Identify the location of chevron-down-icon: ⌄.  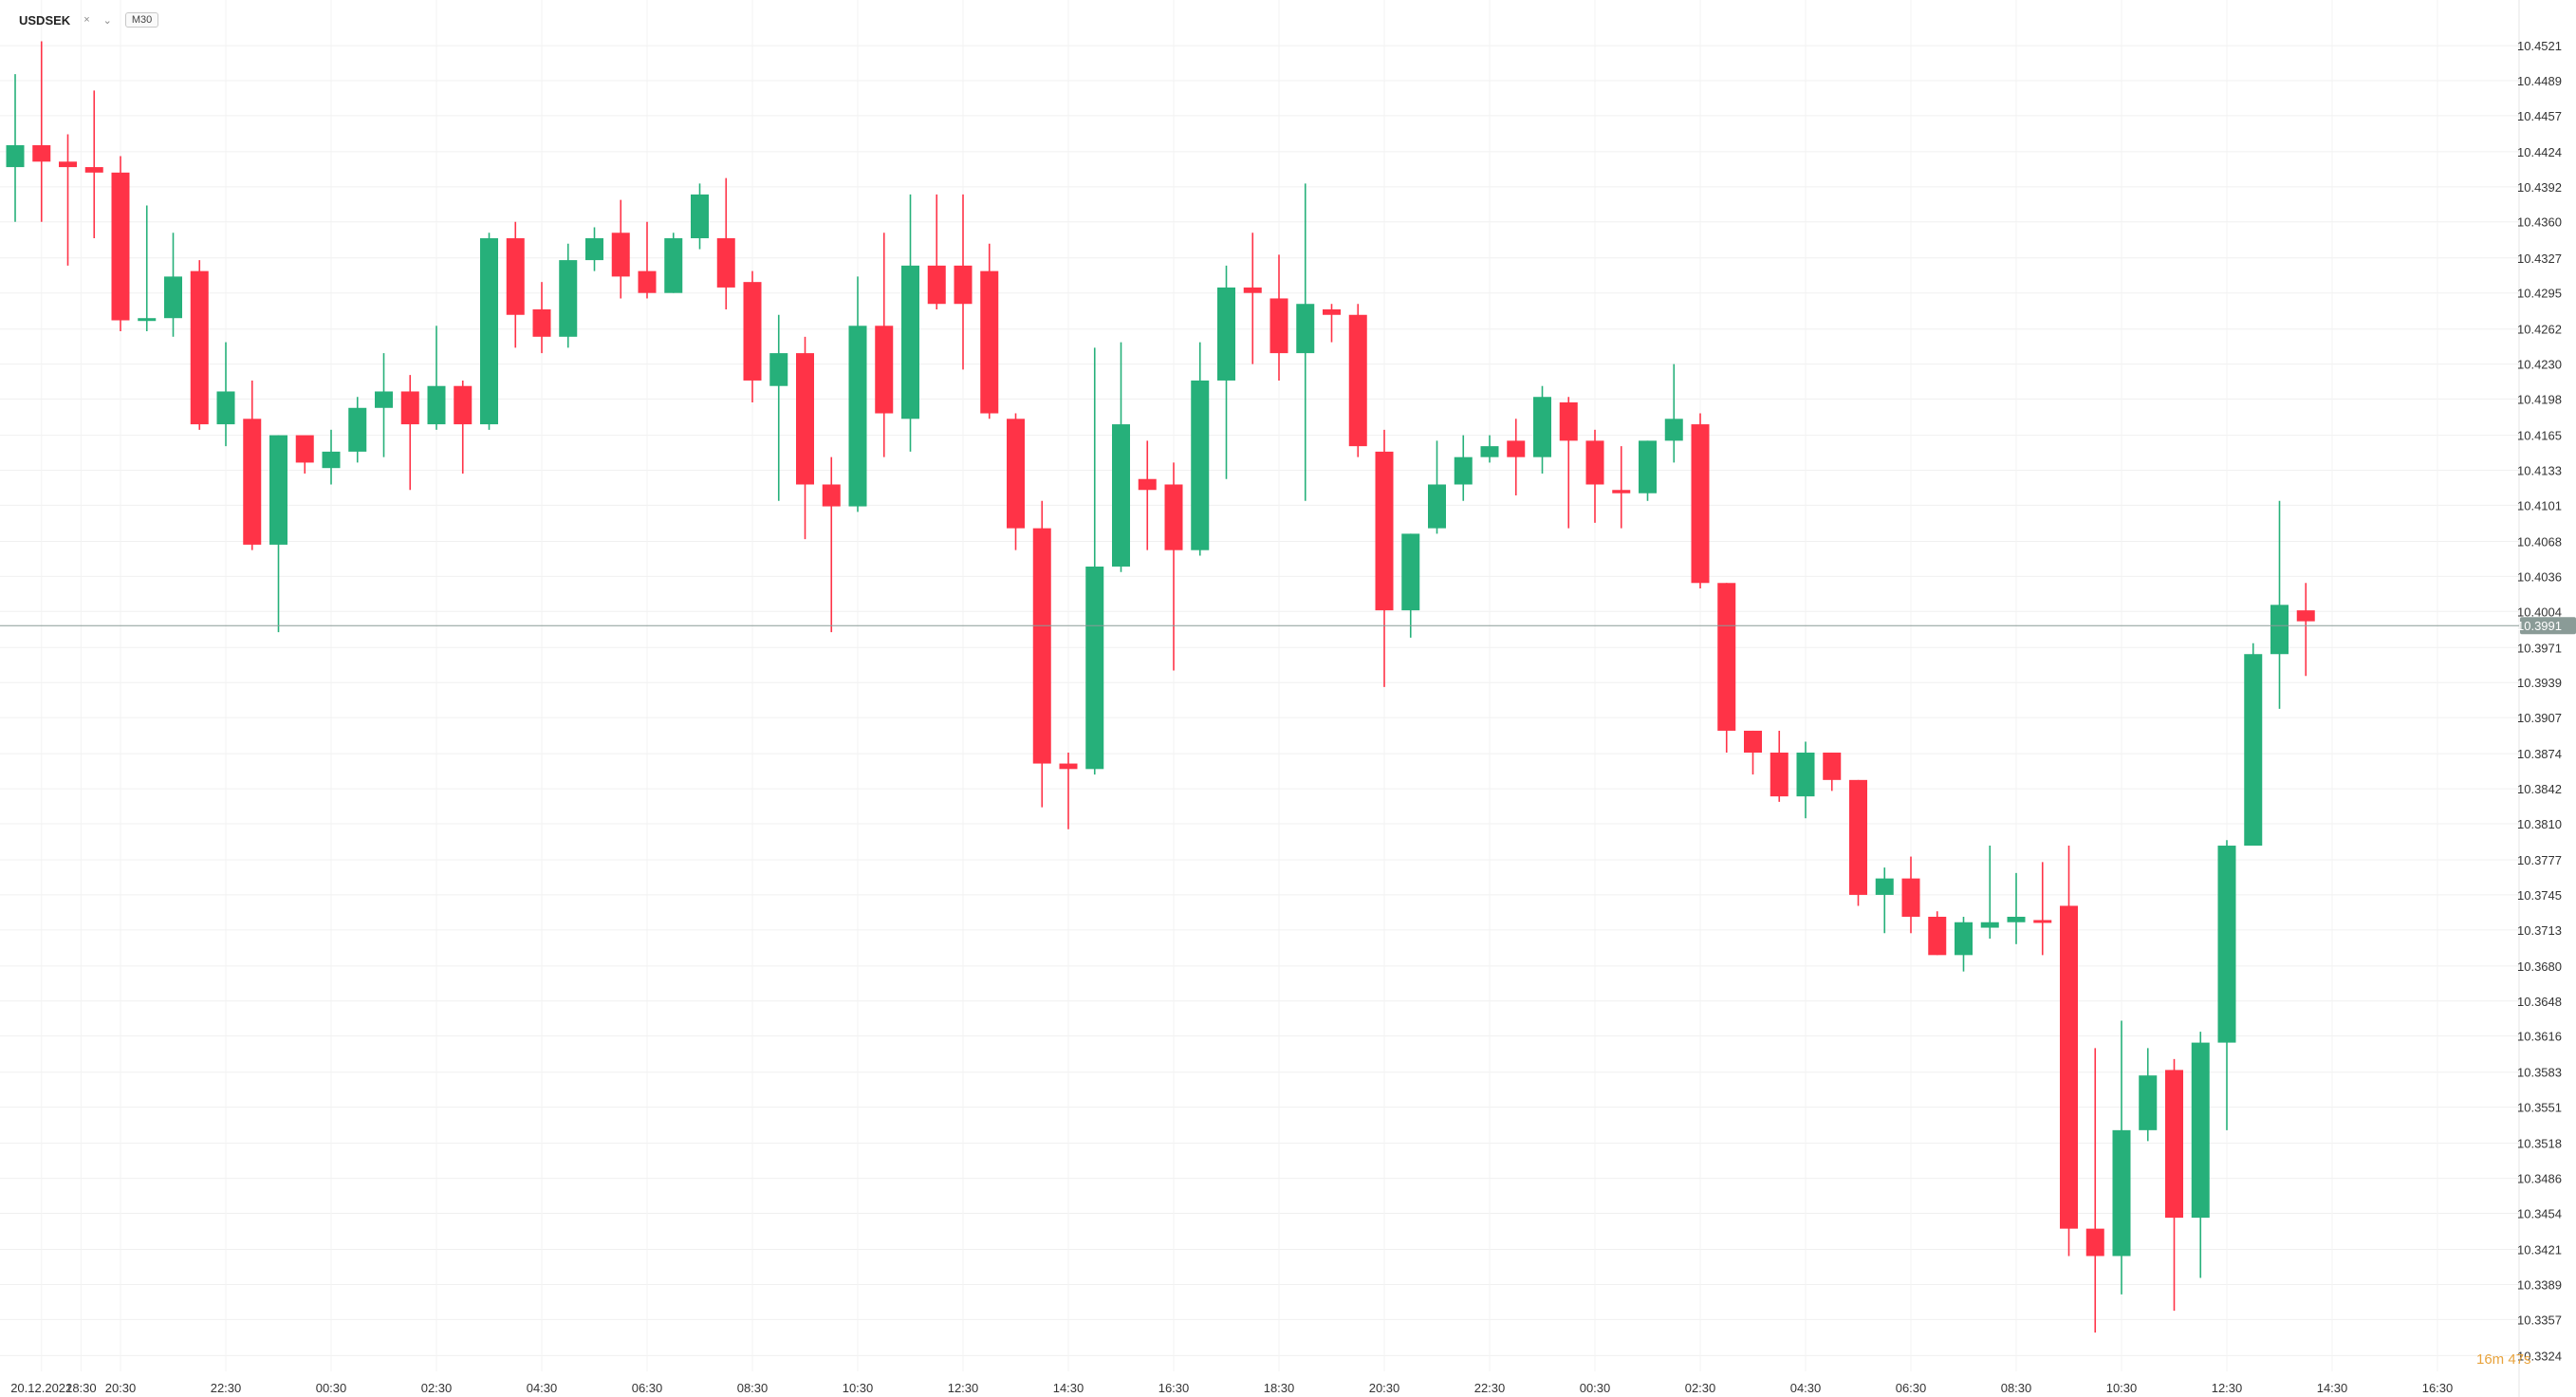
(107, 20).